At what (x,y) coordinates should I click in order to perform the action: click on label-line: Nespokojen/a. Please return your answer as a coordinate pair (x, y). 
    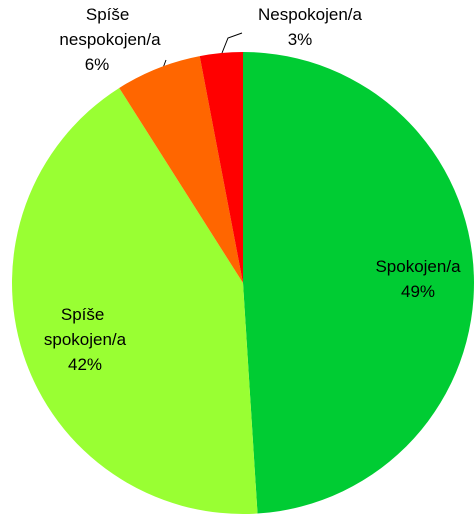
    Looking at the image, I should click on (310, 14).